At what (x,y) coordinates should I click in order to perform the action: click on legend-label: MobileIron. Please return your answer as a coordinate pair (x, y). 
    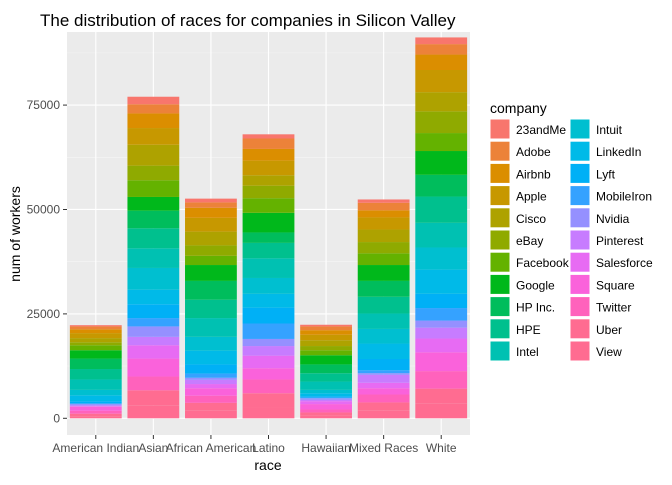
    Looking at the image, I should click on (624, 197).